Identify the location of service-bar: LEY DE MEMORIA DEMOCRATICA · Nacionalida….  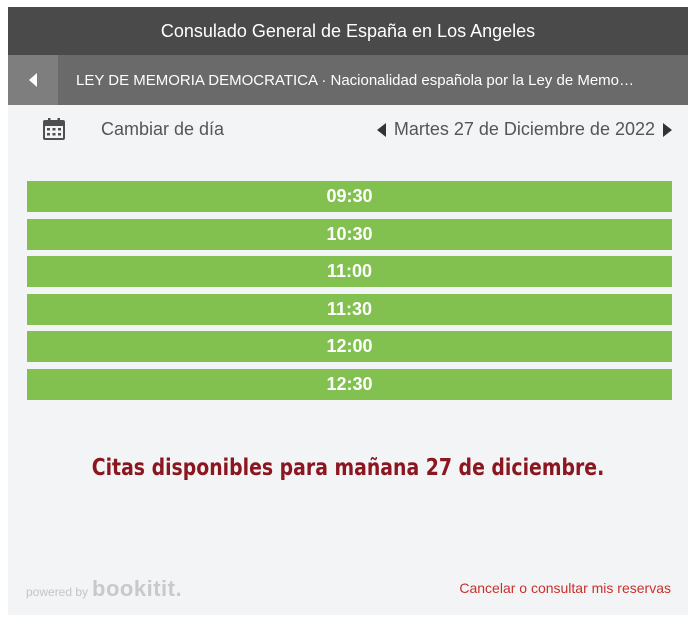
(348, 80).